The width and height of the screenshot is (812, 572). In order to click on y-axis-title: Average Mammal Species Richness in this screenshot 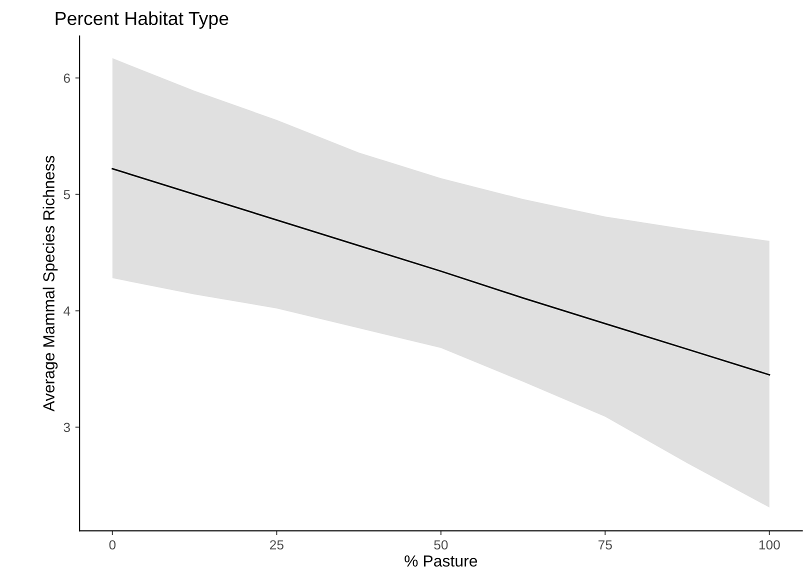, I will do `click(50, 284)`.